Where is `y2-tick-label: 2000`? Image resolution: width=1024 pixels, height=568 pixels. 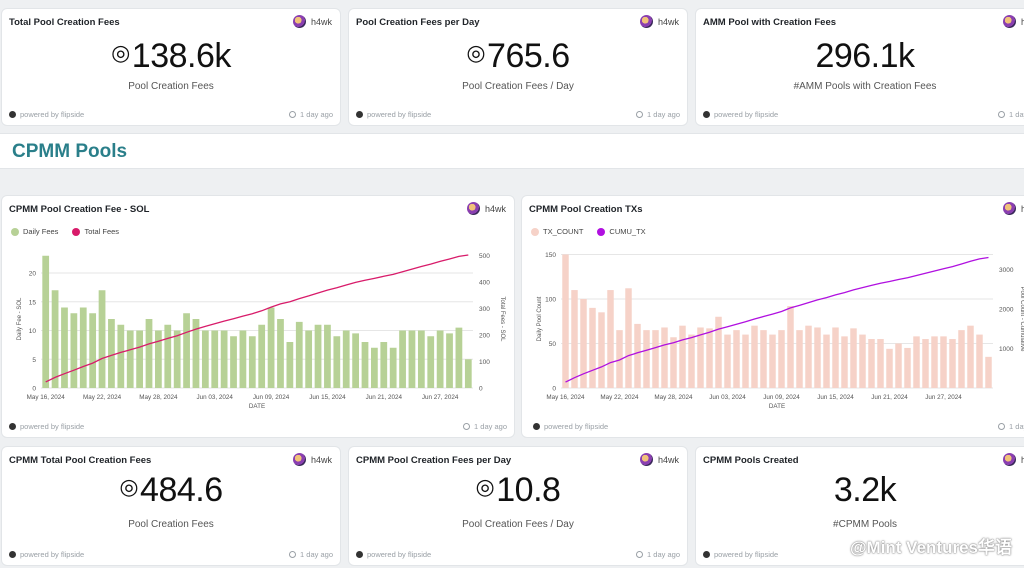
y2-tick-label: 2000 is located at coordinates (1006, 310).